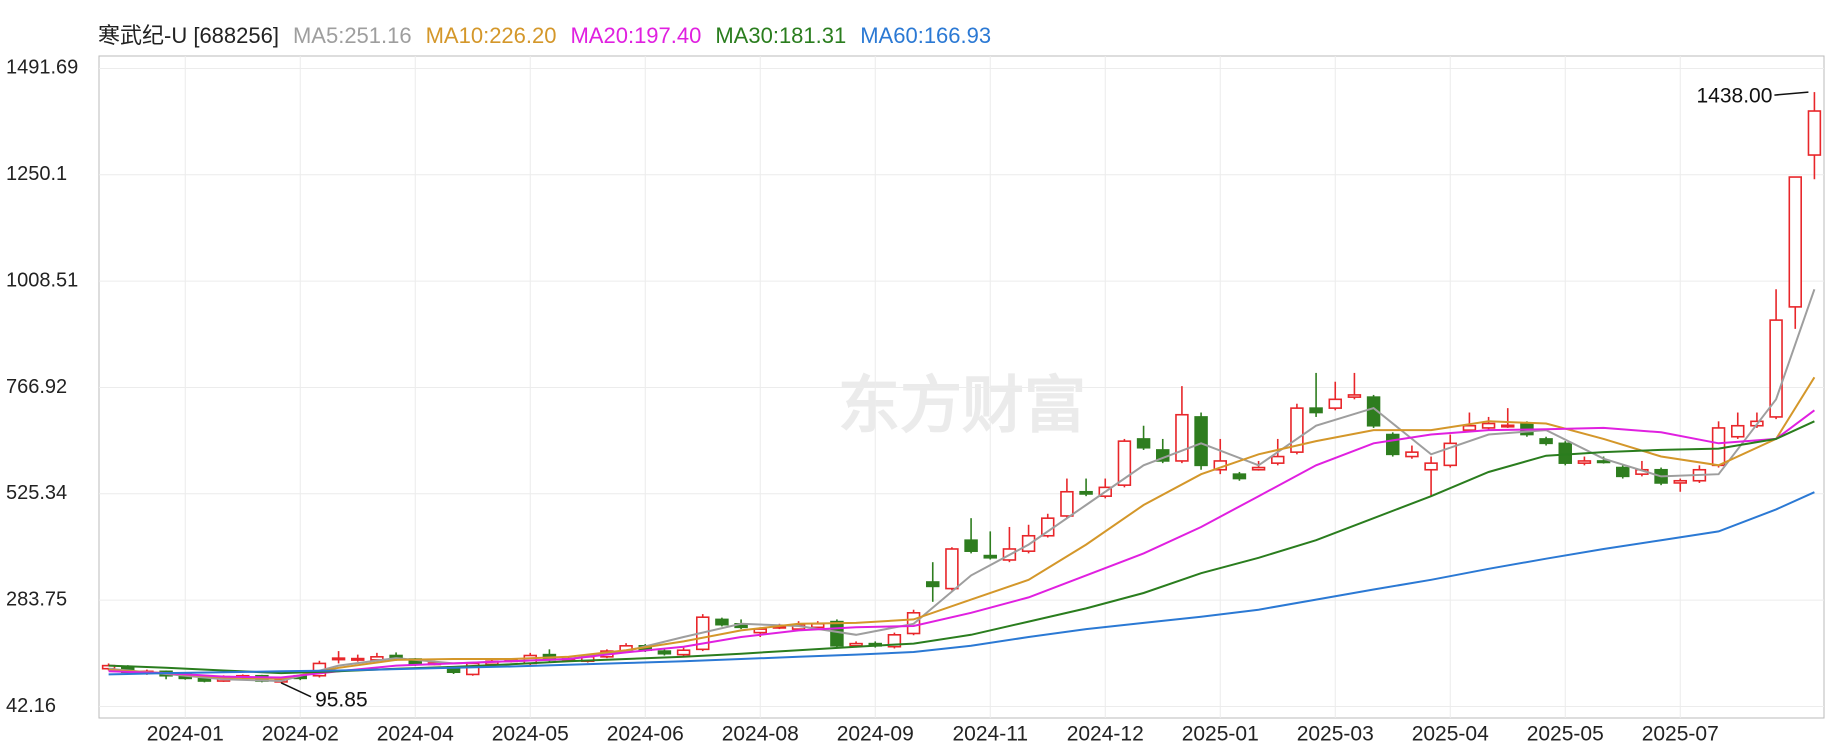 The height and width of the screenshot is (746, 1838). What do you see at coordinates (1335, 734) in the screenshot?
I see `x-tick-label: 2025-03` at bounding box center [1335, 734].